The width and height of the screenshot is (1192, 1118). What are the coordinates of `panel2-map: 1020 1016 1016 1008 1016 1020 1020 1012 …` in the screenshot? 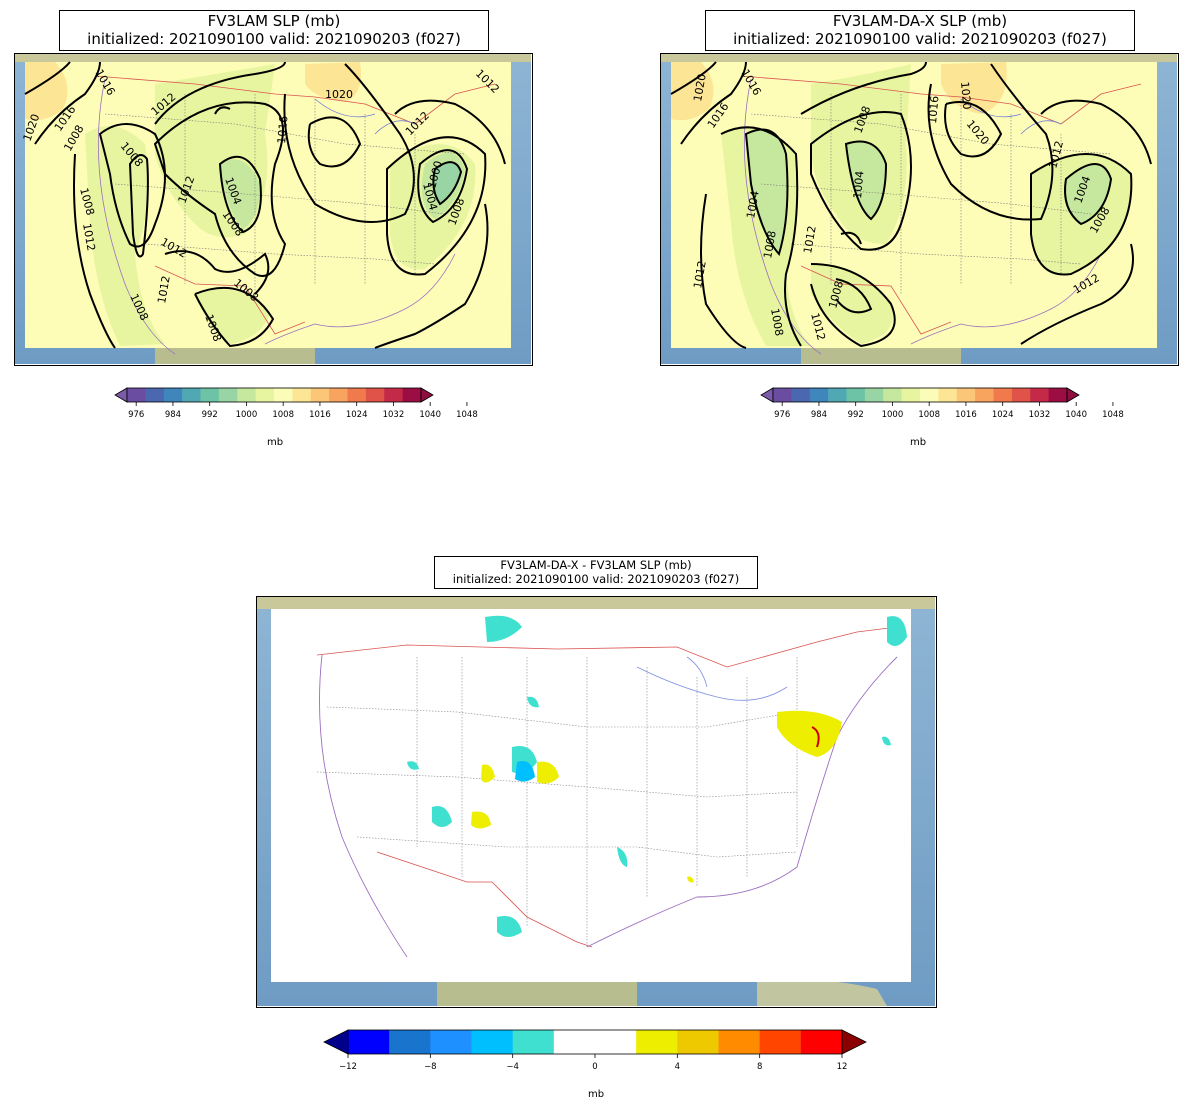 It's located at (919, 209).